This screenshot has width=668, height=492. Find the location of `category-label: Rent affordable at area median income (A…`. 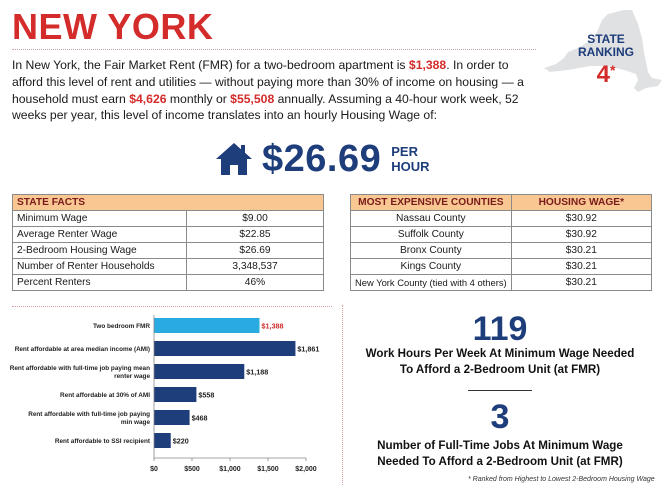

category-label: Rent affordable at area median income (A… is located at coordinates (82, 349).